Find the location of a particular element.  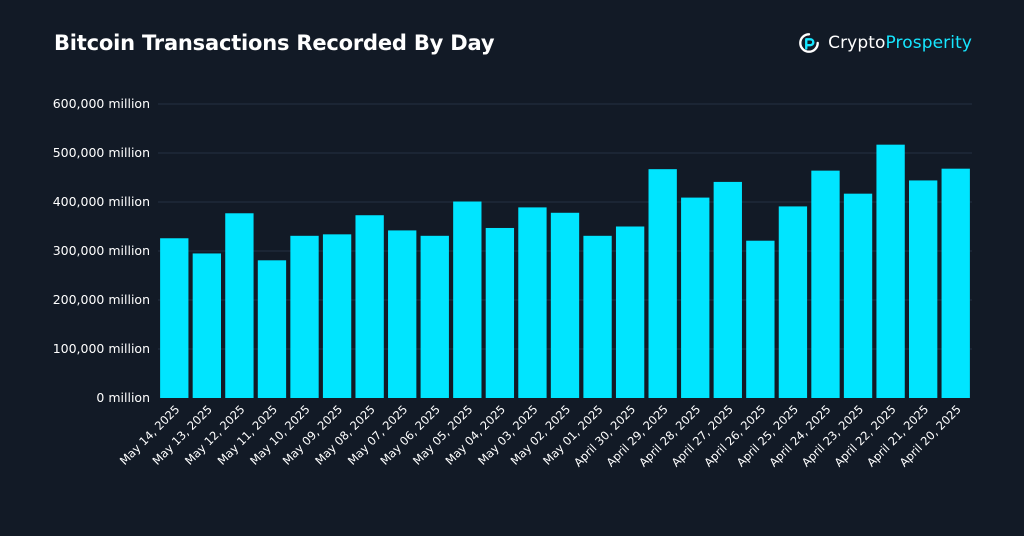

chart-title: Bitcoin Transactions Recorded By Day is located at coordinates (274, 43).